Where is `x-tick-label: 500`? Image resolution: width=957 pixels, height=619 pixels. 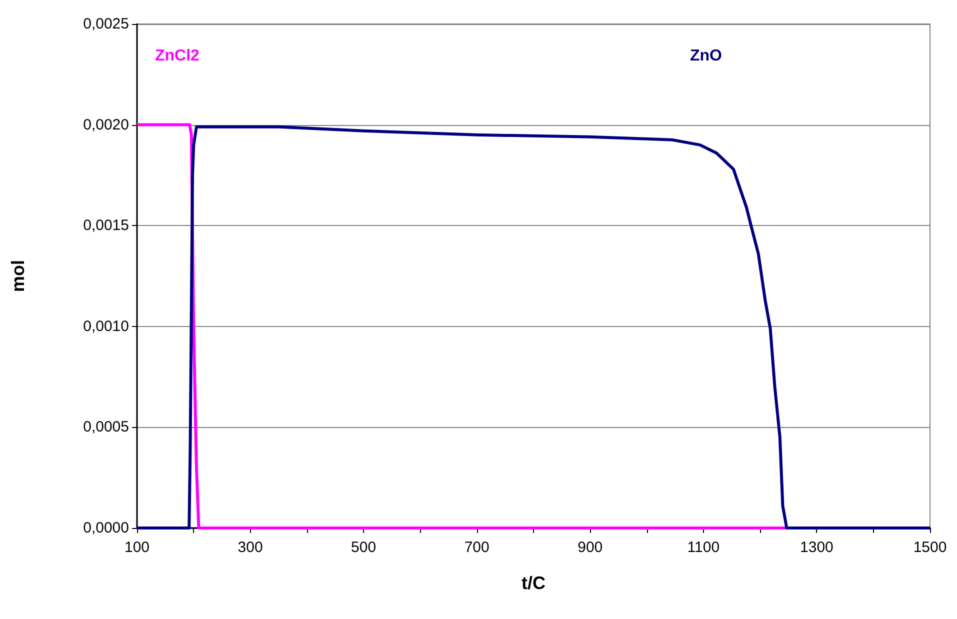
x-tick-label: 500 is located at coordinates (363, 547).